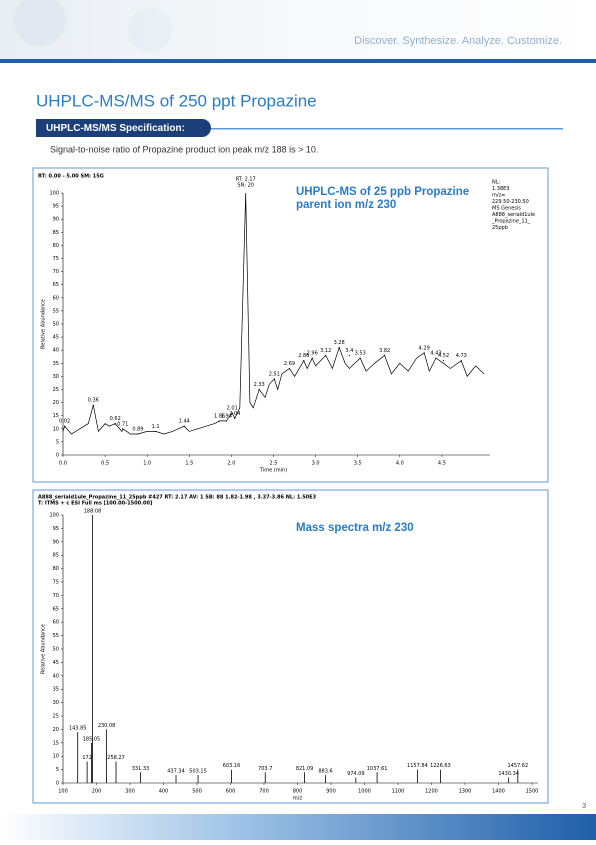 Image resolution: width=596 pixels, height=845 pixels. What do you see at coordinates (141, 769) in the screenshot?
I see `peak-label: 331.33` at bounding box center [141, 769].